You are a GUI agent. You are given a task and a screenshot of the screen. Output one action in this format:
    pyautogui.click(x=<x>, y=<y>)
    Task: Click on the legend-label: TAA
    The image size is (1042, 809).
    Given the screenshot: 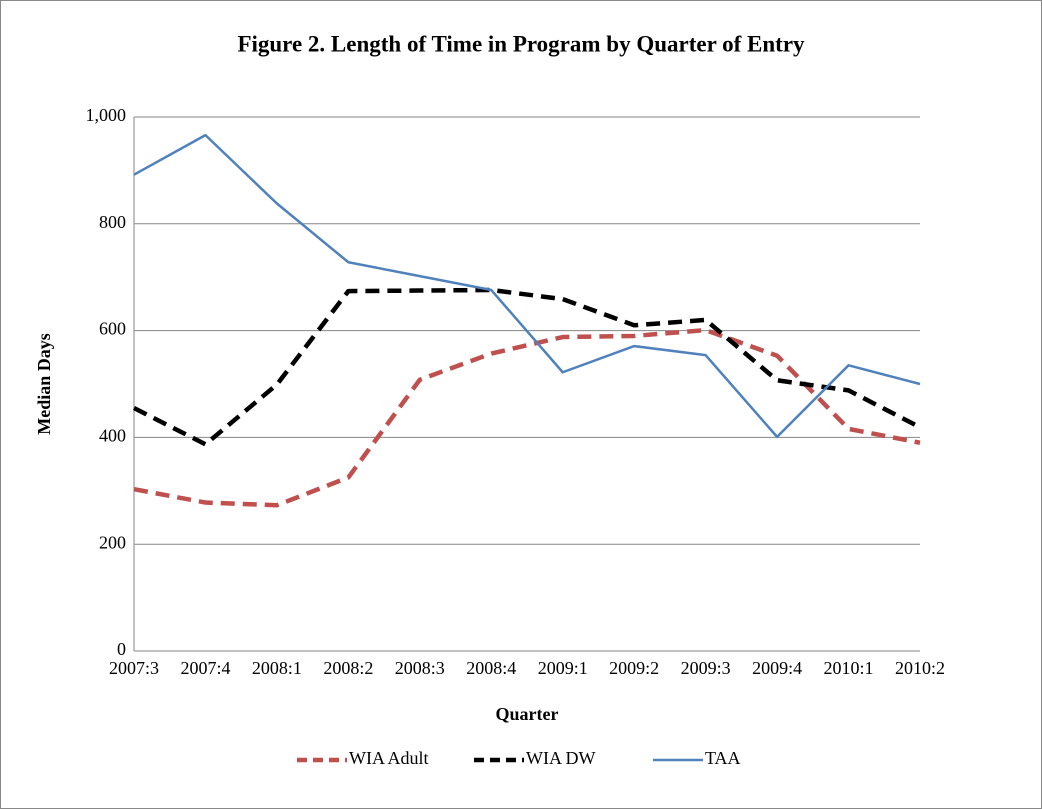 What is the action you would take?
    pyautogui.click(x=723, y=758)
    